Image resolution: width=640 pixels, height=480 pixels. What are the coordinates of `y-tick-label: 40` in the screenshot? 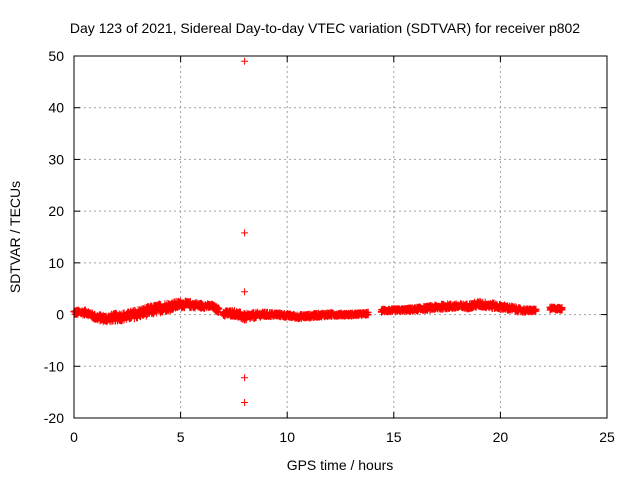 It's located at (56, 108).